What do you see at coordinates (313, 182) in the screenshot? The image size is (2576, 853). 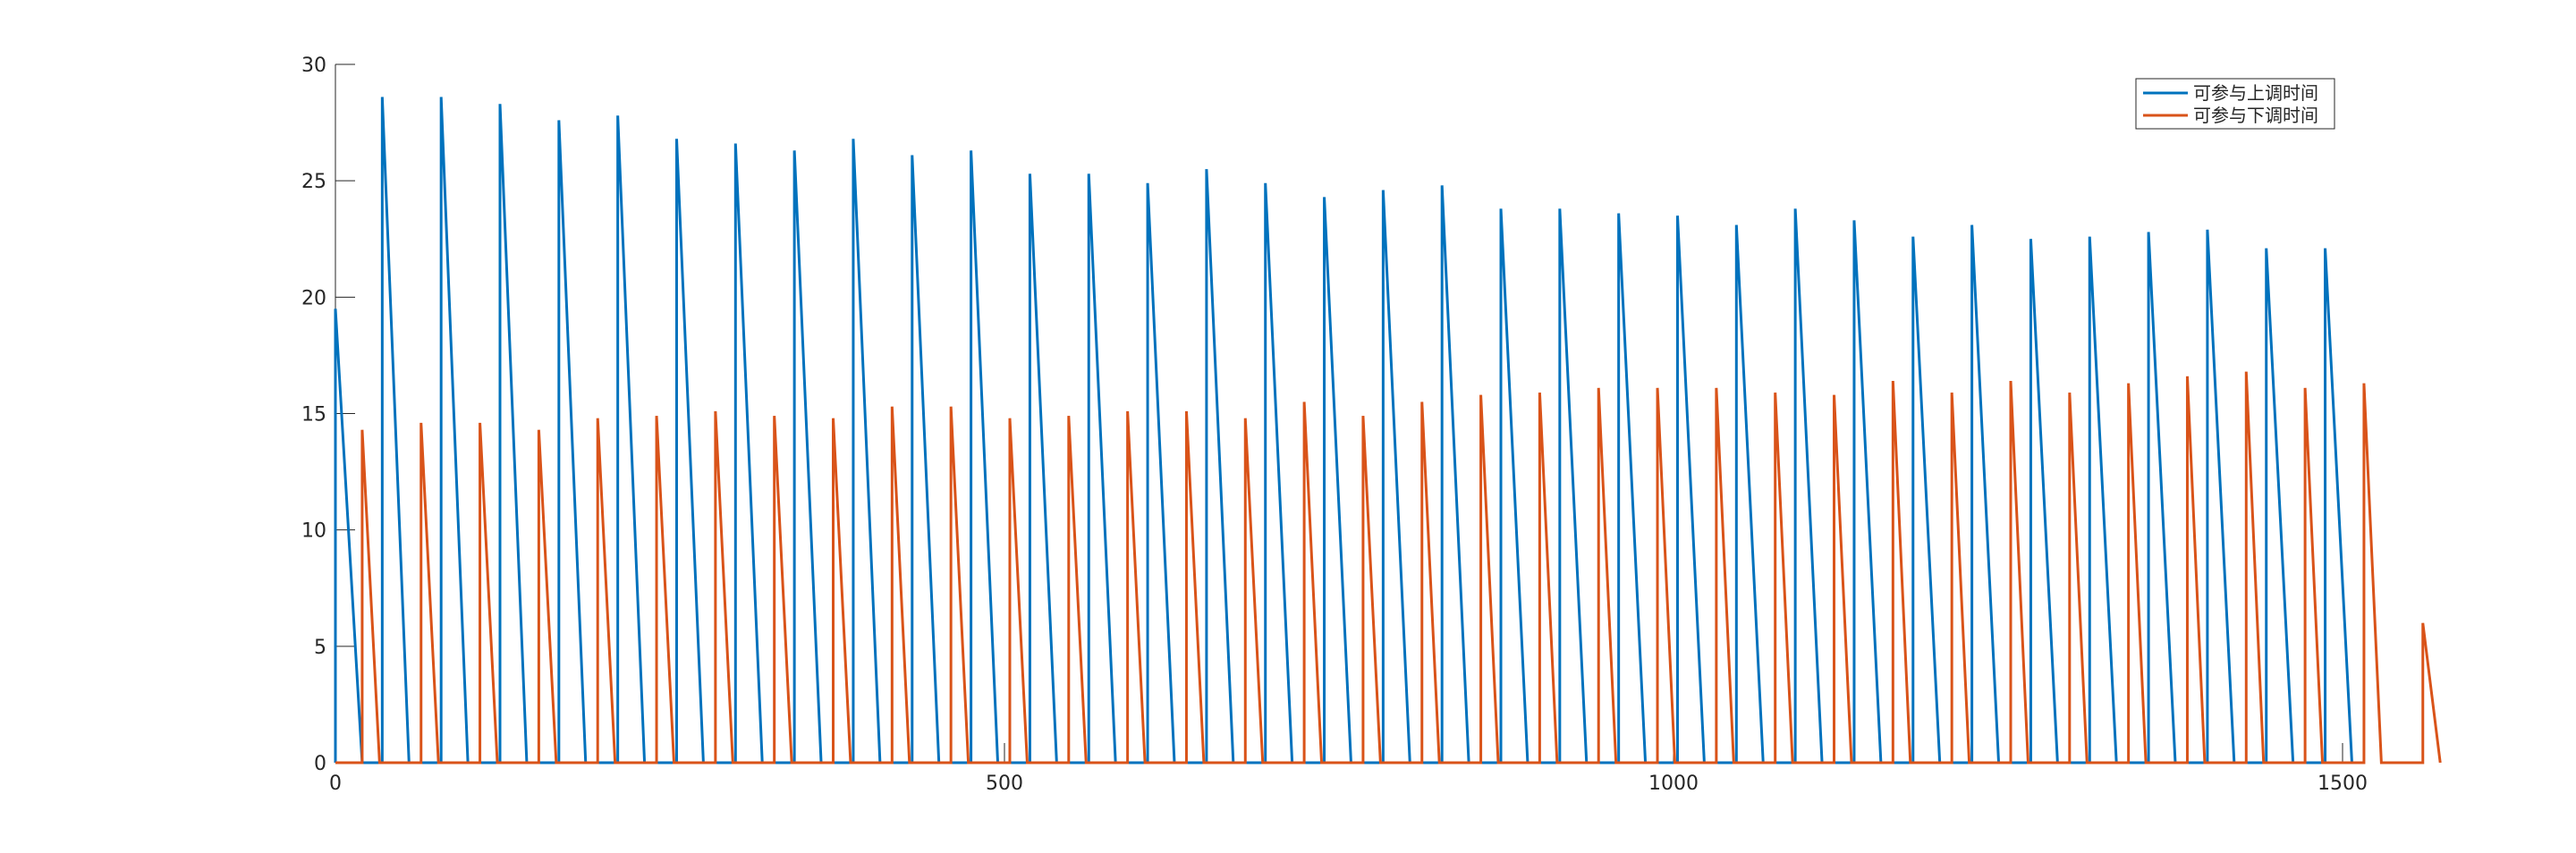 I see `y-tick-label: 25` at bounding box center [313, 182].